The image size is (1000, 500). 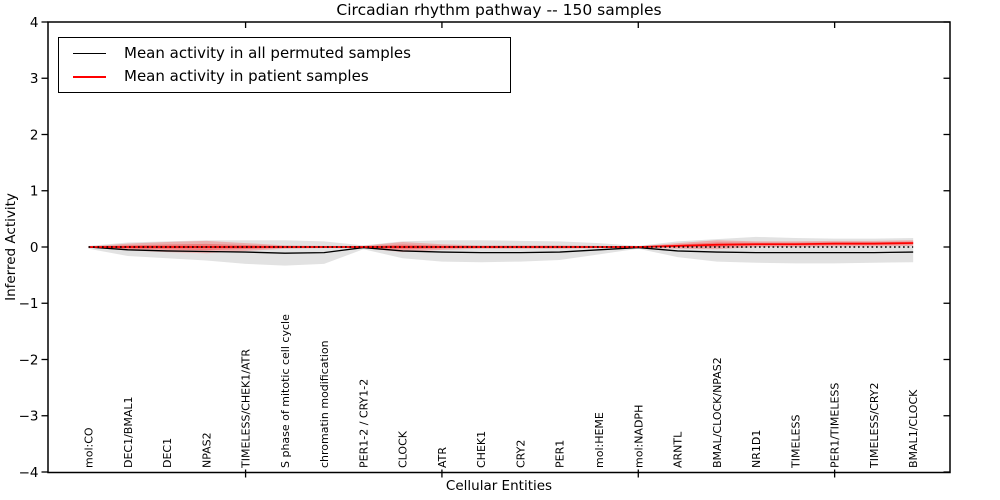 I want to click on x-category-label: S phase of mitotic cell cycle, so click(x=285, y=391).